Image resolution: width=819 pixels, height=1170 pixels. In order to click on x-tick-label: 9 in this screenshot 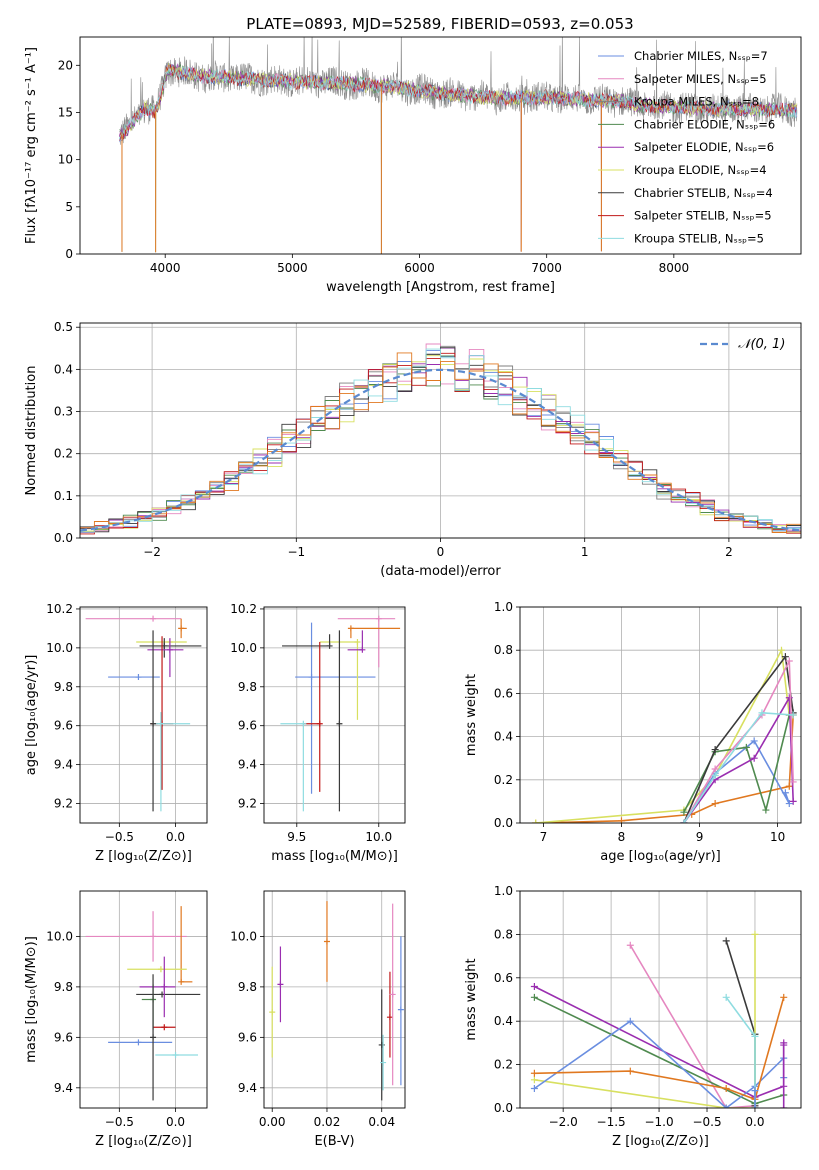, I will do `click(700, 837)`.